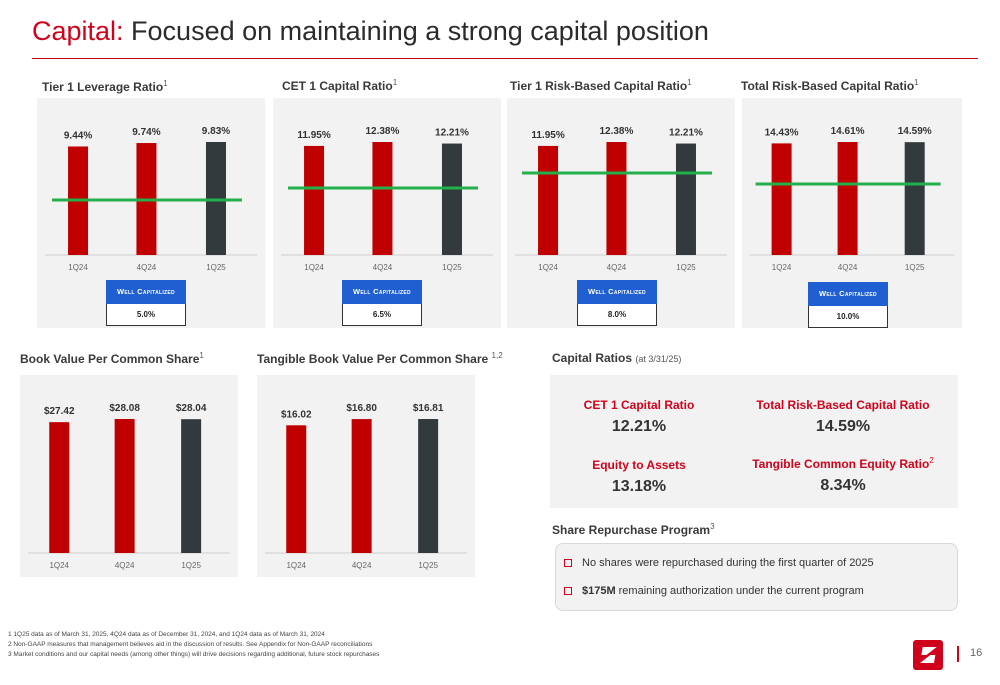  What do you see at coordinates (361, 408) in the screenshot?
I see `data-label: $16.80` at bounding box center [361, 408].